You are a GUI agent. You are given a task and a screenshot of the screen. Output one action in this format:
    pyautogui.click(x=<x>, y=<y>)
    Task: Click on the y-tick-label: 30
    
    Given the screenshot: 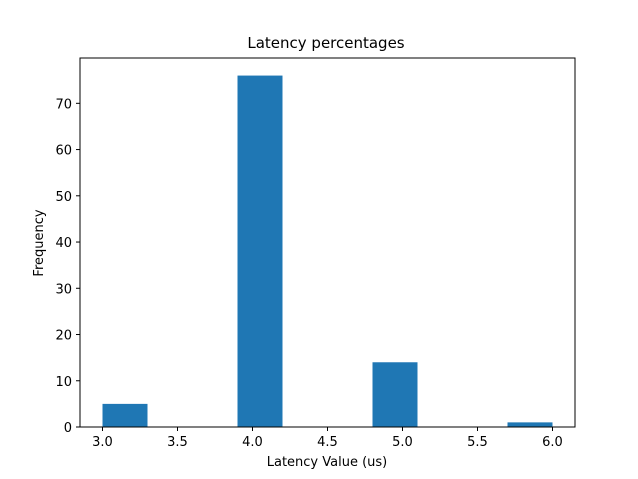 What is the action you would take?
    pyautogui.click(x=63, y=289)
    